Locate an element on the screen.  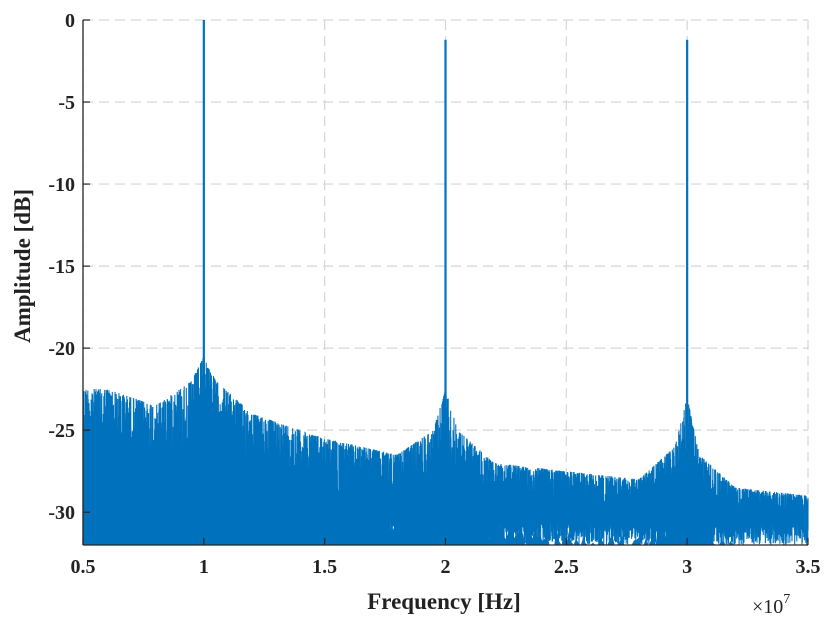
x-tick-label: 3.5 is located at coordinates (808, 567).